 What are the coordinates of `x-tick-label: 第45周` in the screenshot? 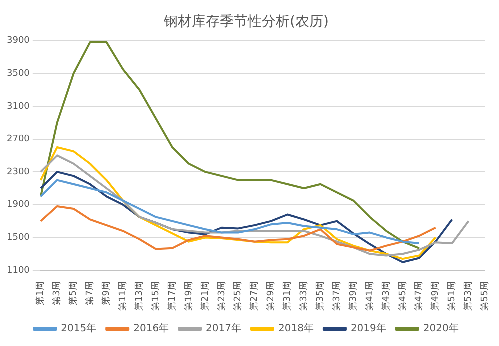 It's located at (402, 296).